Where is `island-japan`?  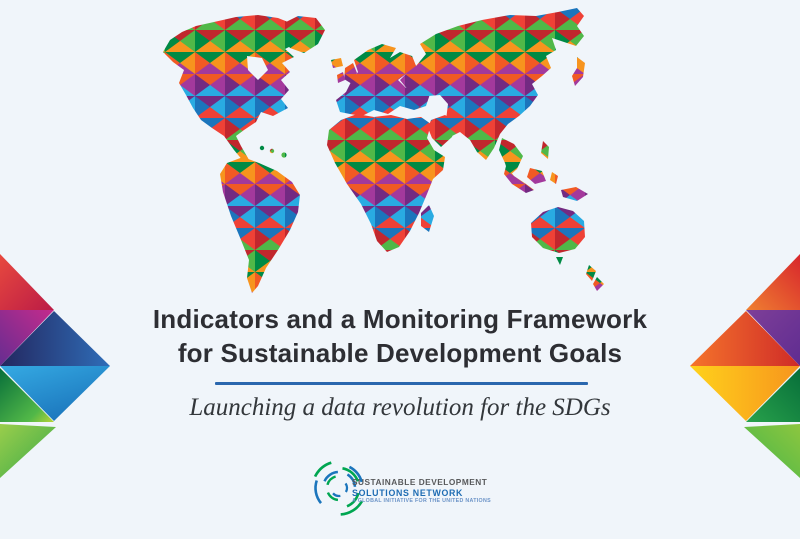
island-japan is located at coordinates (578, 71).